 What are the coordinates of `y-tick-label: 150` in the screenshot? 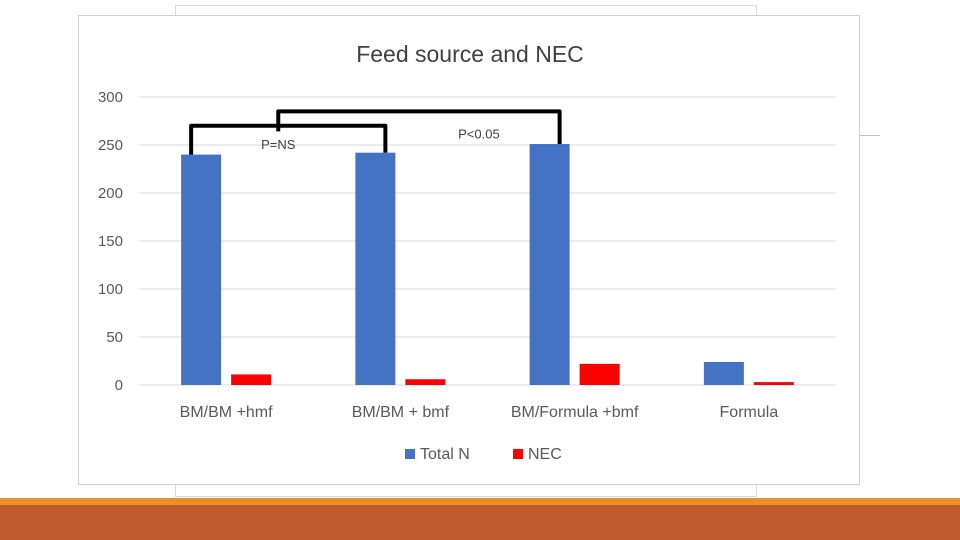 It's located at (110, 241).